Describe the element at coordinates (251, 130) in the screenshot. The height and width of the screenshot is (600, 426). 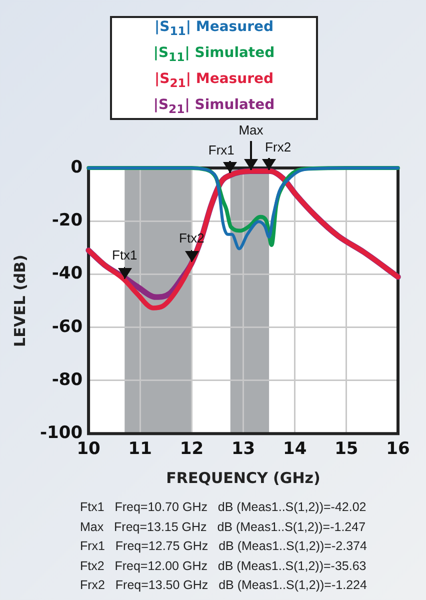
I see `annotation: Max` at that location.